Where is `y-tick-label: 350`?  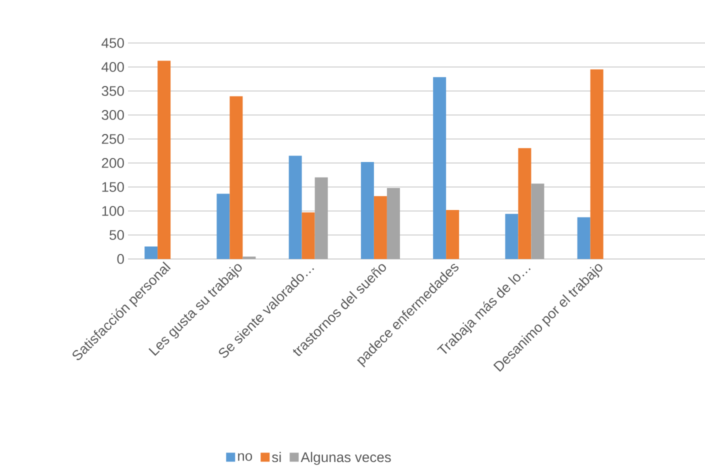 y-tick-label: 350 is located at coordinates (113, 91).